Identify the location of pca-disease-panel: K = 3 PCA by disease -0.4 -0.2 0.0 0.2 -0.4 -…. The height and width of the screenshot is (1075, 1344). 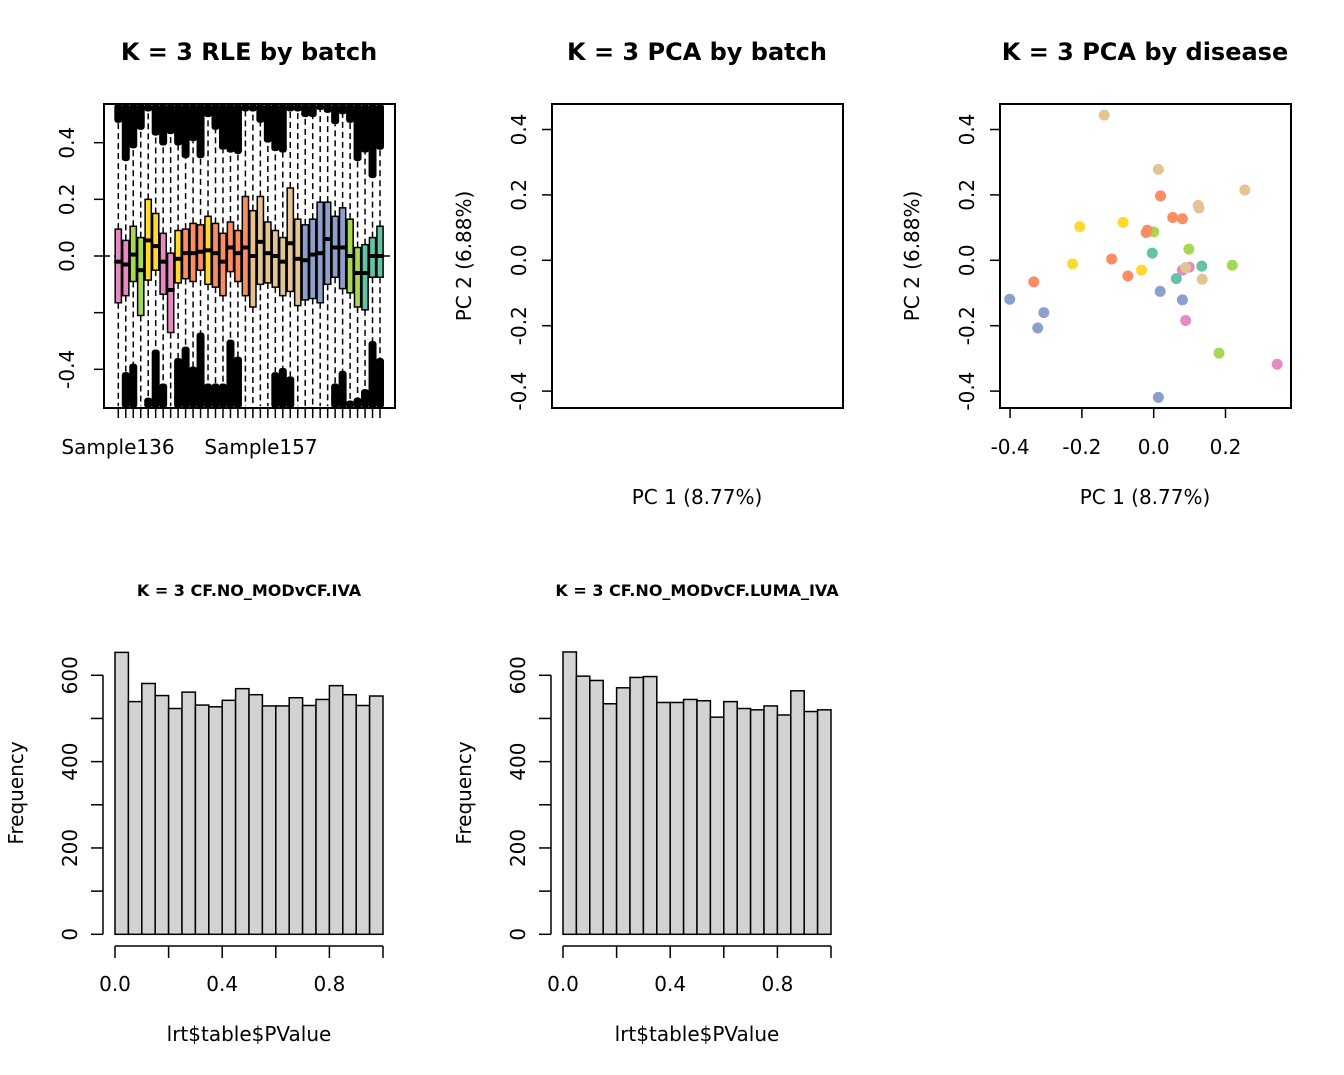
(1096, 273).